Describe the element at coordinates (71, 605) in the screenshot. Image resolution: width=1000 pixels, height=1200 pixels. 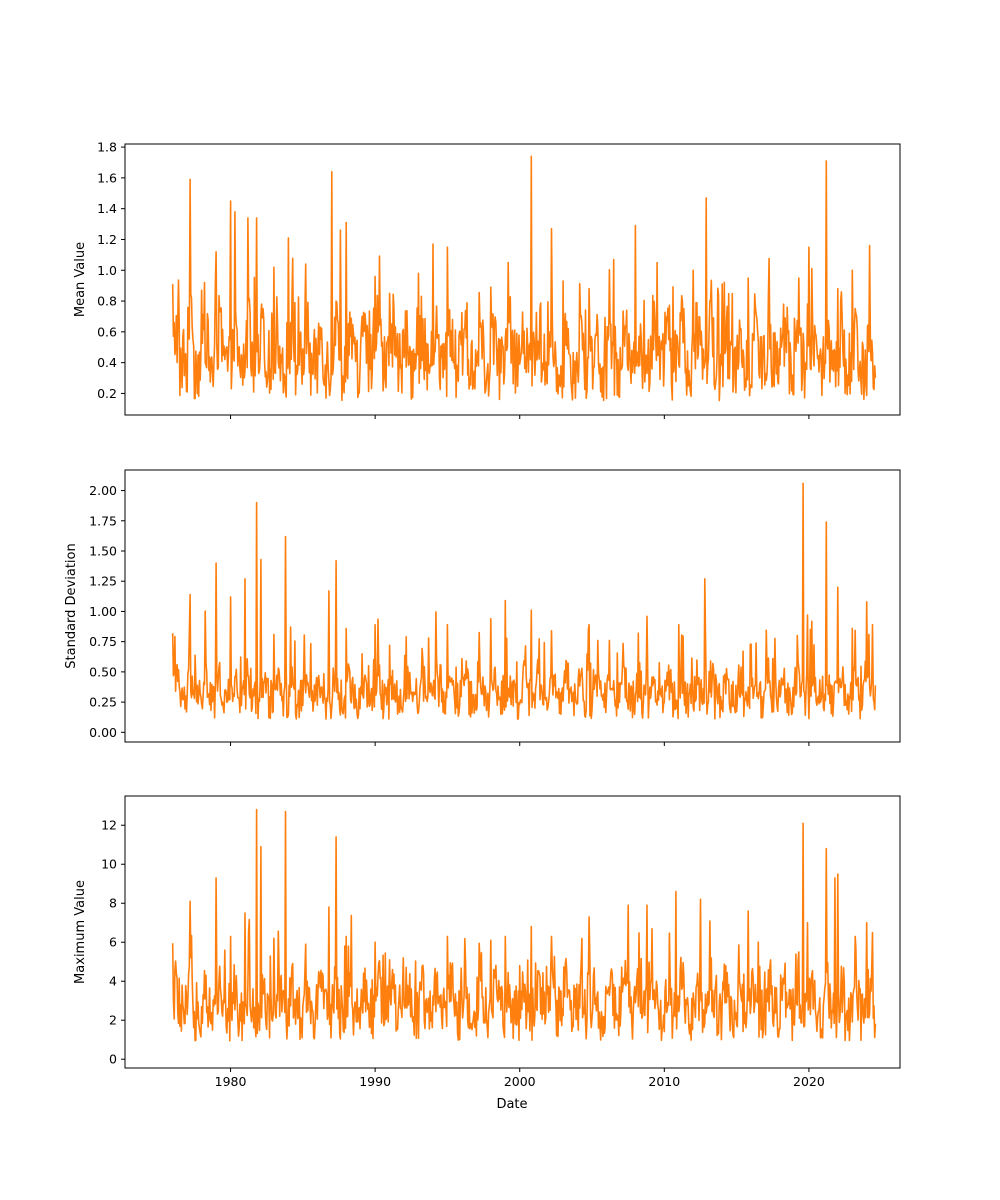
I see `y-axis-label: Standard Deviation` at that location.